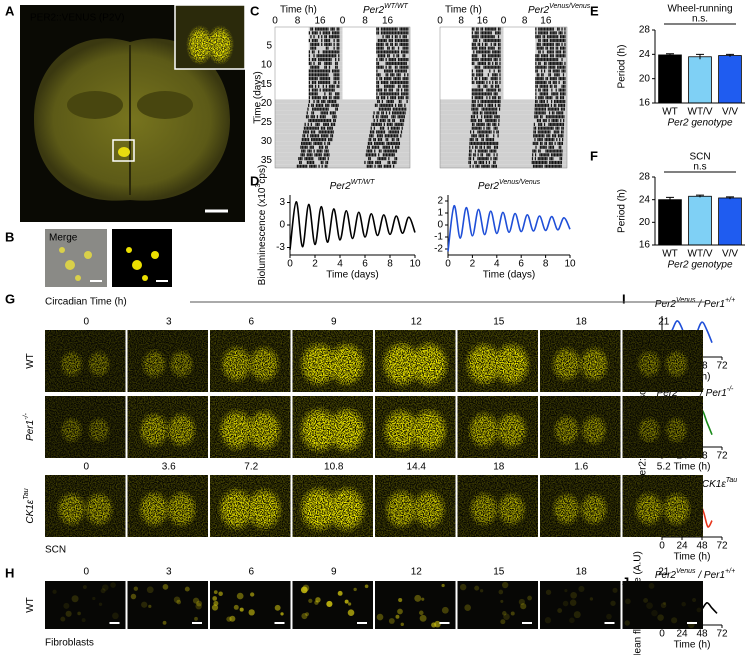 This screenshot has width=752, height=655. I want to click on annotation: n.s, so click(699, 167).